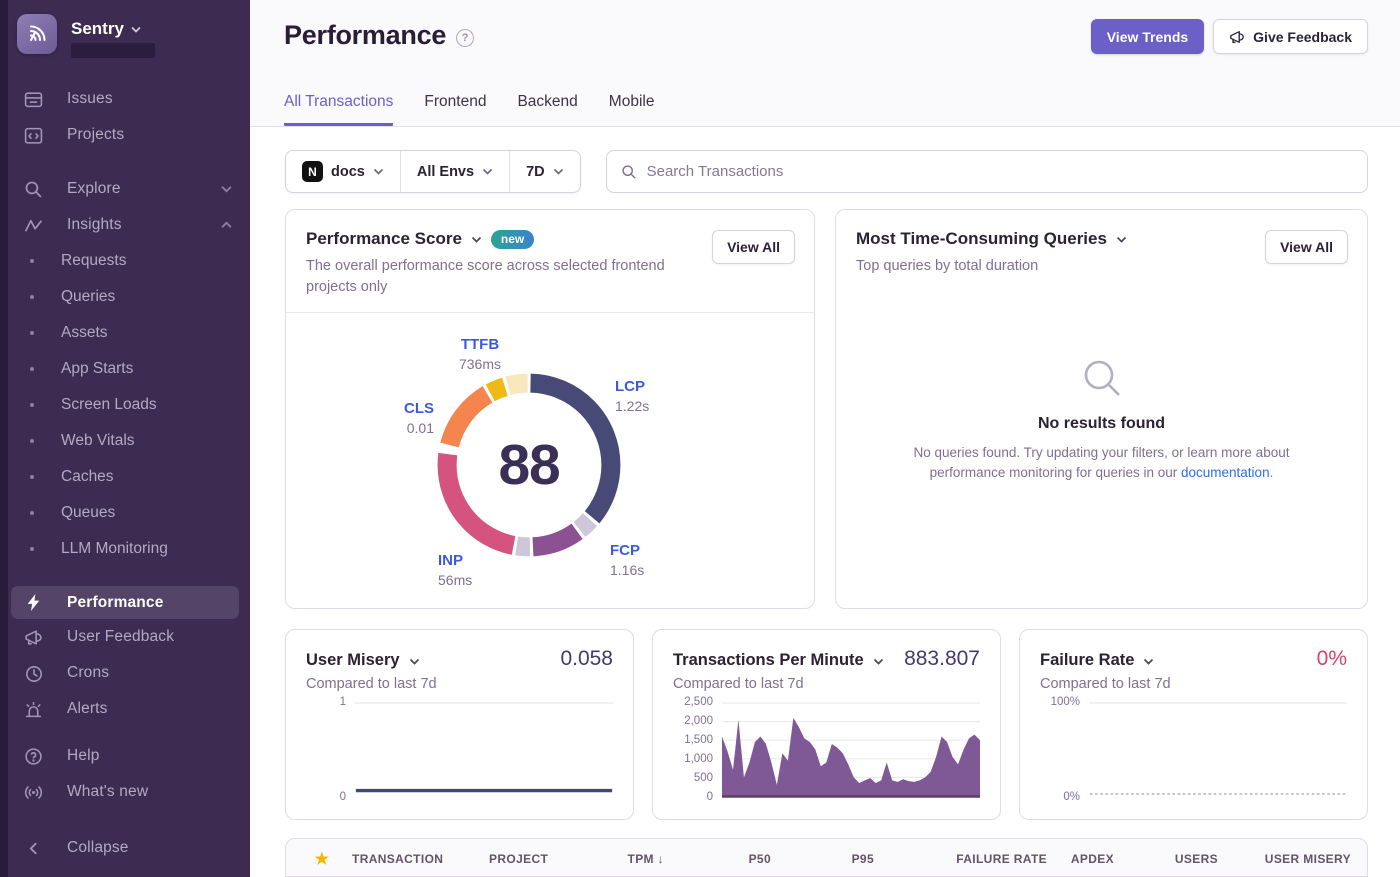 The width and height of the screenshot is (1400, 877). Describe the element at coordinates (544, 171) in the screenshot. I see `date-range-selector: 7D` at that location.